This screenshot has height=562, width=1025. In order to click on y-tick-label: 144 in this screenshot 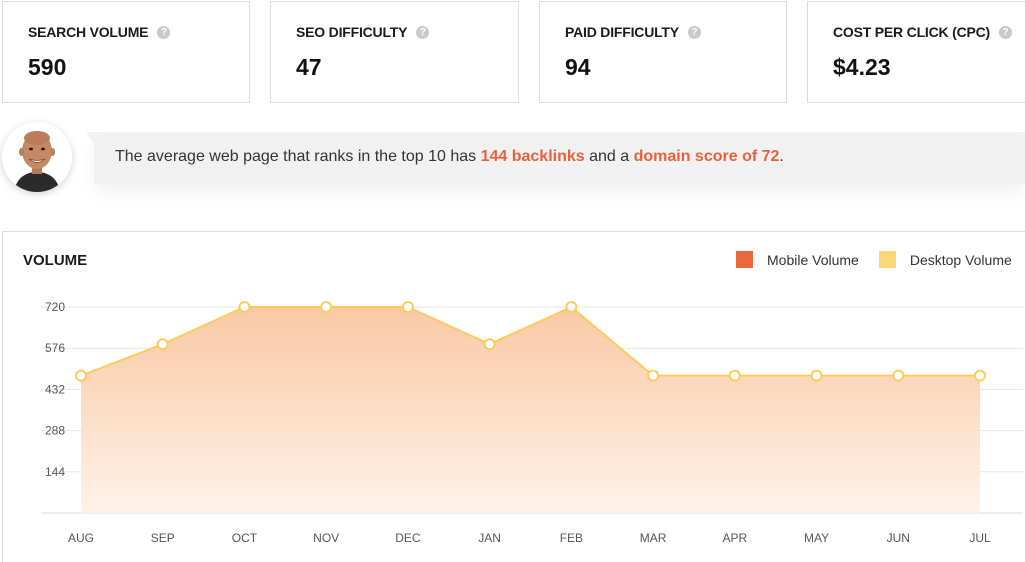, I will do `click(55, 472)`.